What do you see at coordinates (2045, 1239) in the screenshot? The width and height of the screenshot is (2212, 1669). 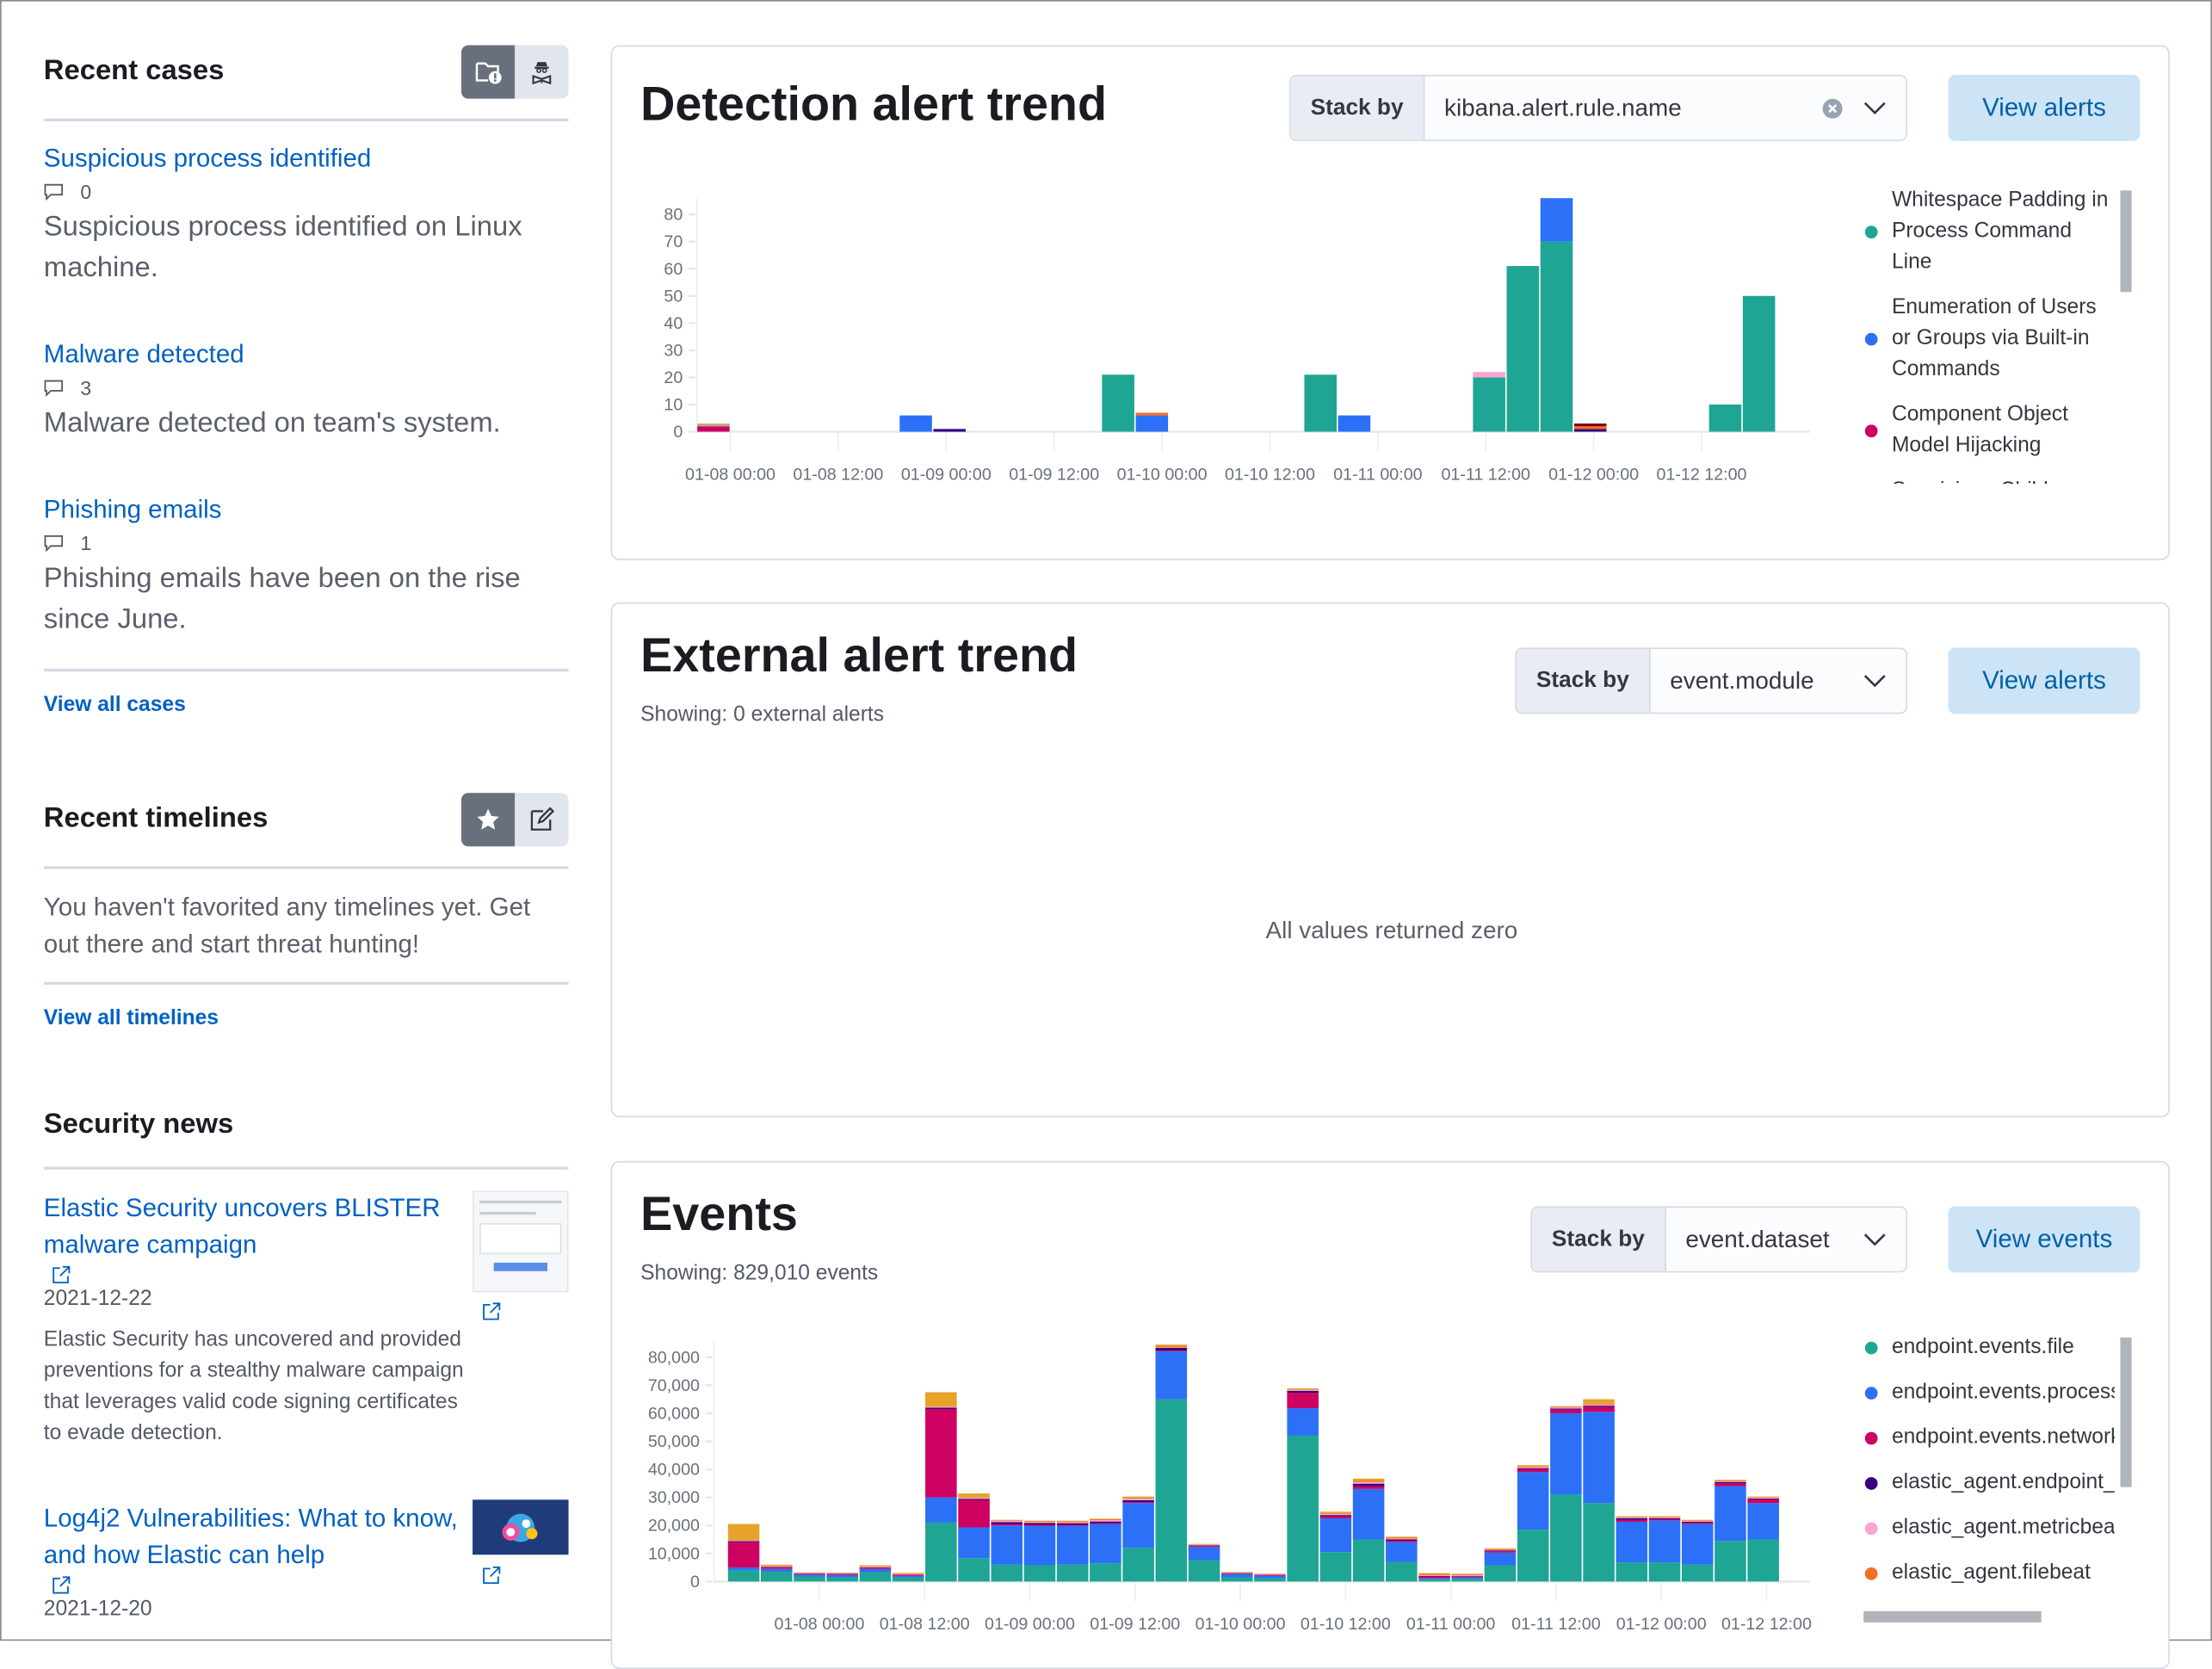 I see `view-events-button: View events` at bounding box center [2045, 1239].